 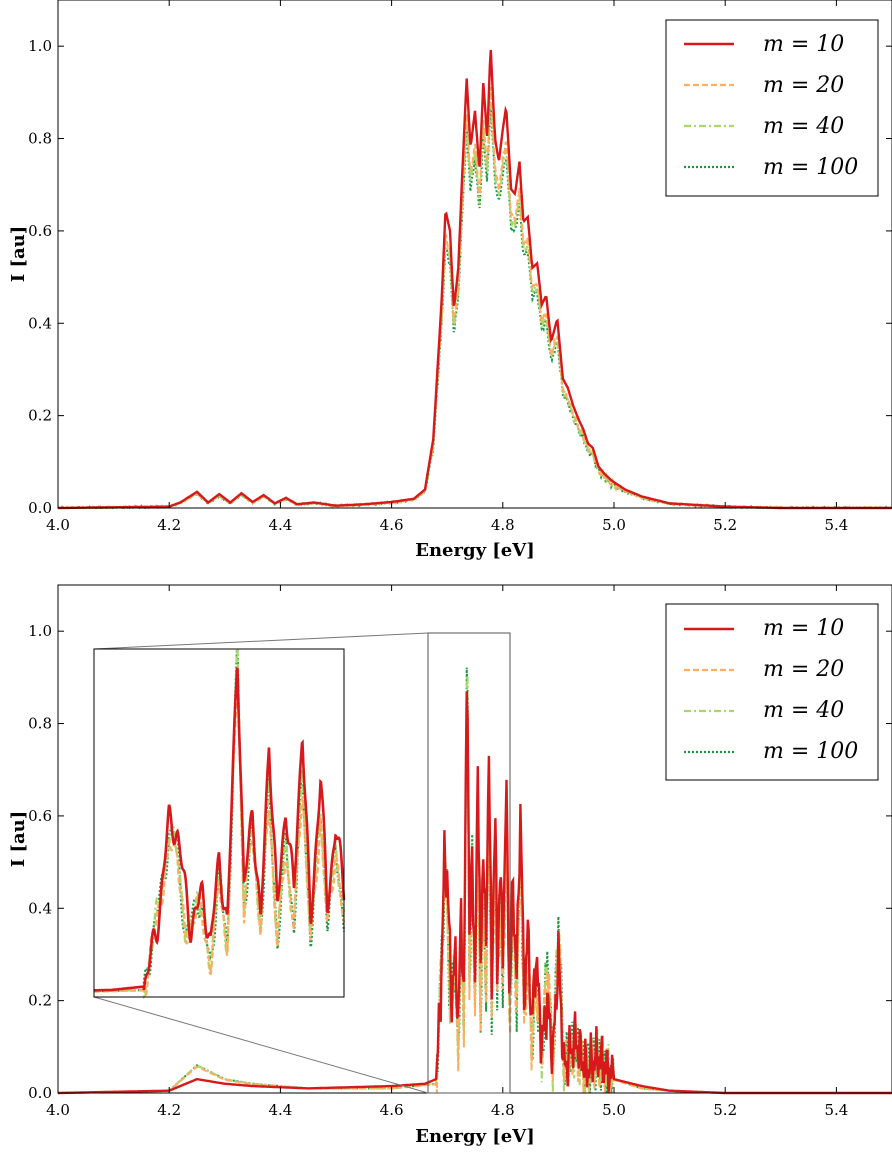 What do you see at coordinates (772, 108) in the screenshot?
I see `legend-top: m = 10 m = 20 m = 40 m = 100` at bounding box center [772, 108].